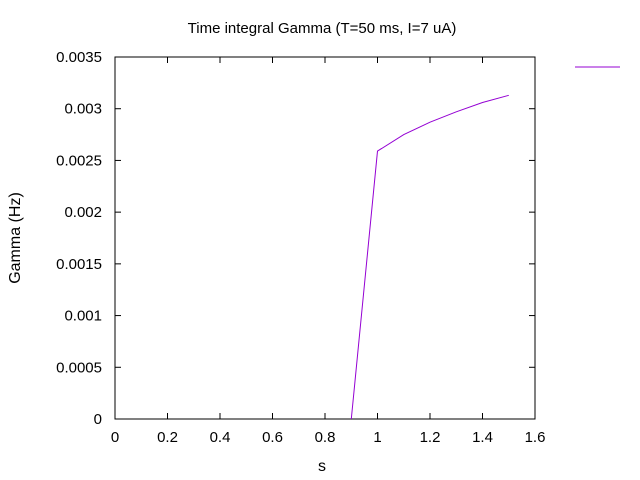 The width and height of the screenshot is (640, 480). I want to click on y-tick-label: 0.003, so click(83, 109).